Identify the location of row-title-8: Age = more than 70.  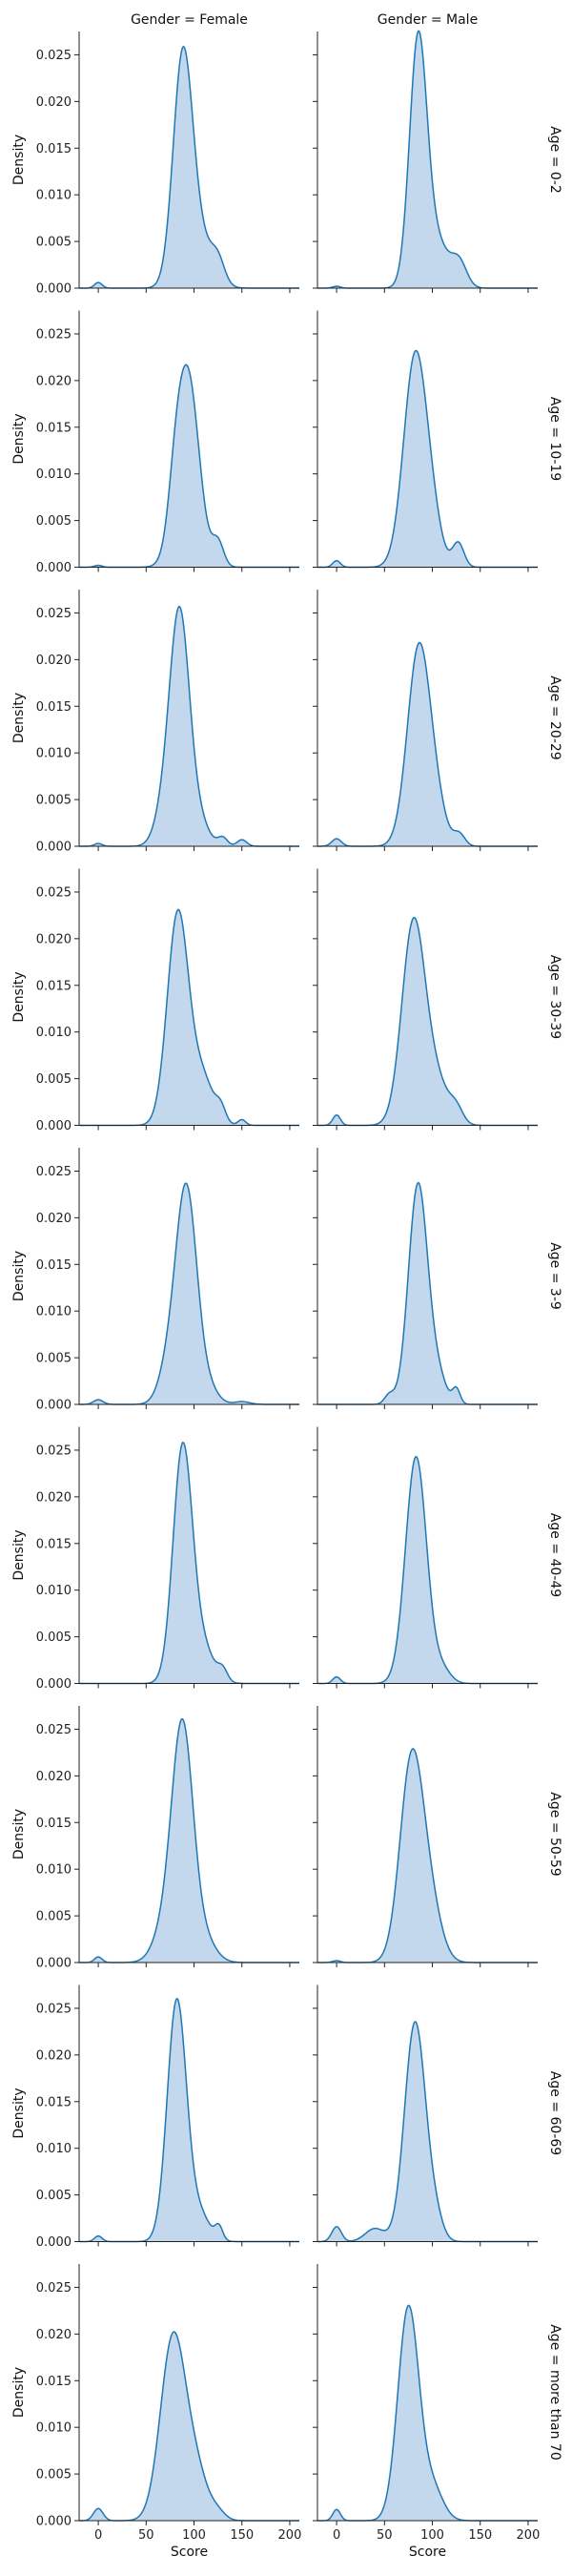
(555, 2392).